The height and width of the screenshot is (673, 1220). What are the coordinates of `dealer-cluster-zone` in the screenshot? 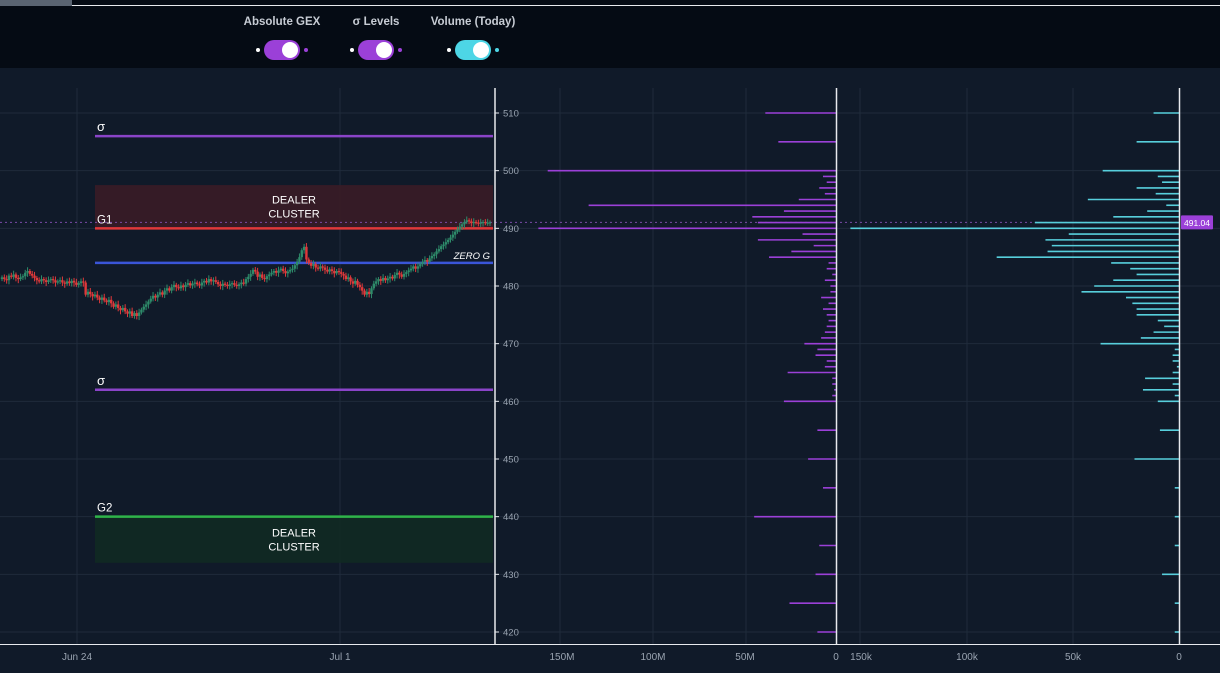 It's located at (294, 539).